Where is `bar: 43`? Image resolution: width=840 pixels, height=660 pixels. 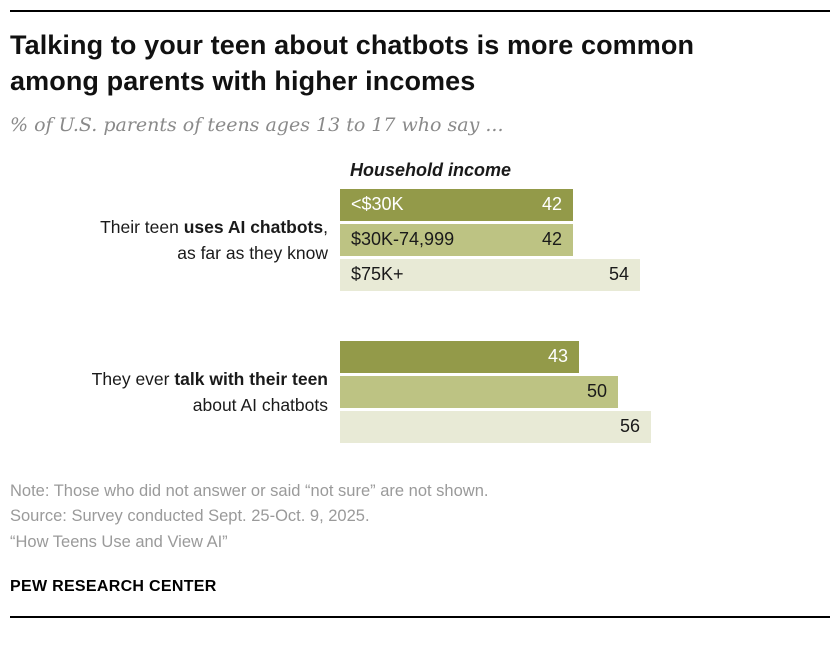
bar: 43 is located at coordinates (459, 356).